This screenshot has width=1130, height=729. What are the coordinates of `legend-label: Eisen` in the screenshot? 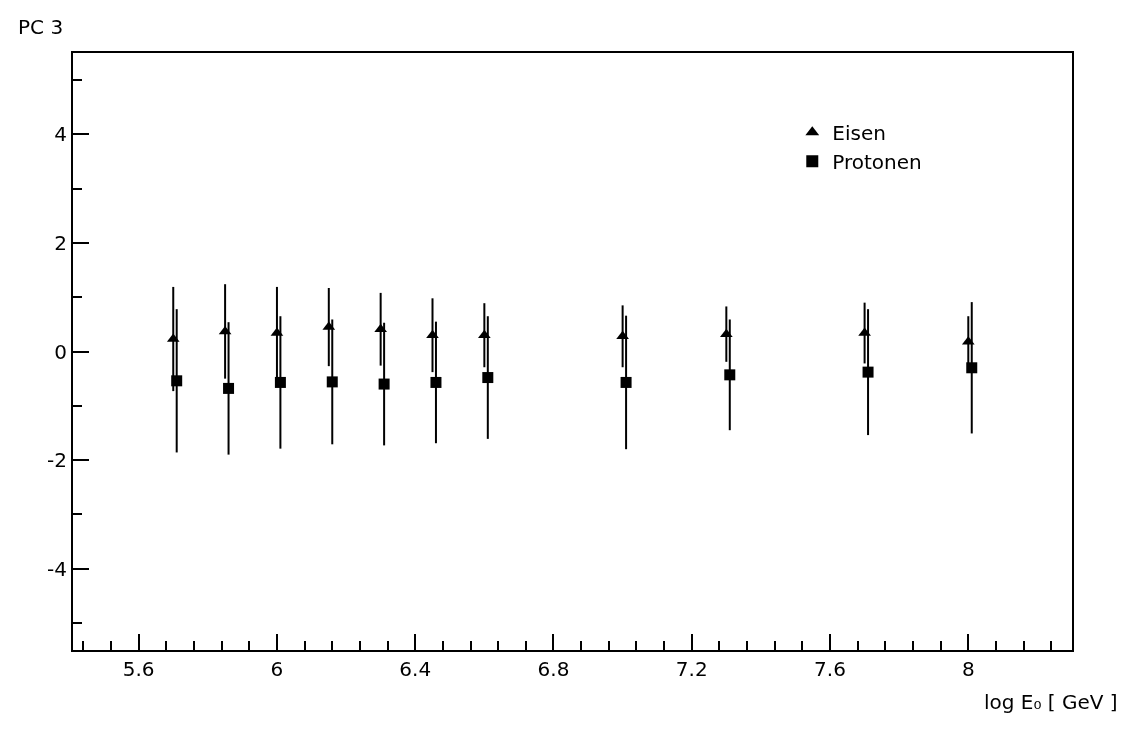 It's located at (859, 133).